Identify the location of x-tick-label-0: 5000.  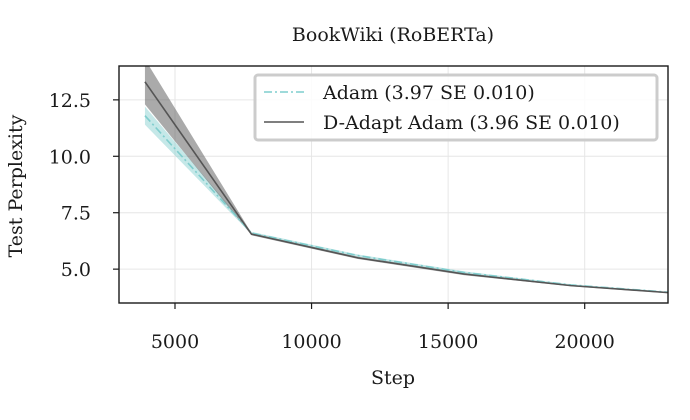
(175, 342).